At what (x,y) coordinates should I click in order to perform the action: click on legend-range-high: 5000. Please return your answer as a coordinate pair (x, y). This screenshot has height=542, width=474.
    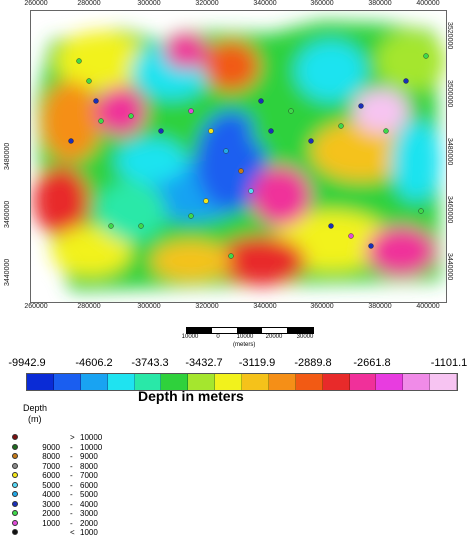
    Looking at the image, I should click on (89, 494).